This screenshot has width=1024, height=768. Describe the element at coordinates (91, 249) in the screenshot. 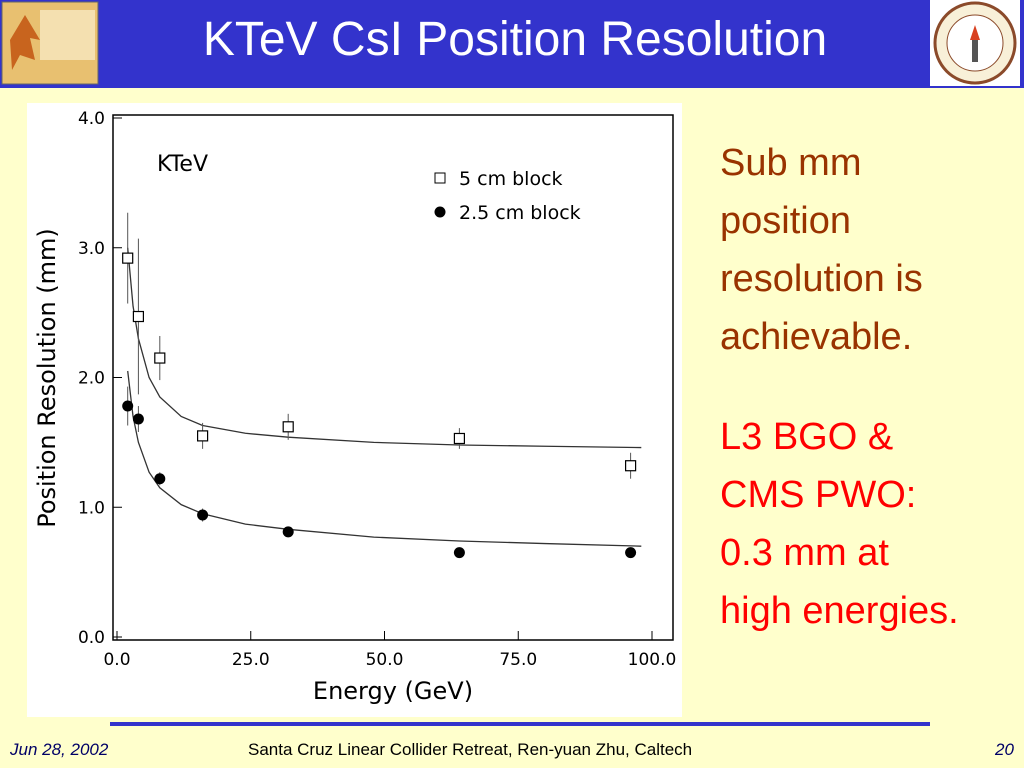

I see `y-tick-label: 3.0` at that location.